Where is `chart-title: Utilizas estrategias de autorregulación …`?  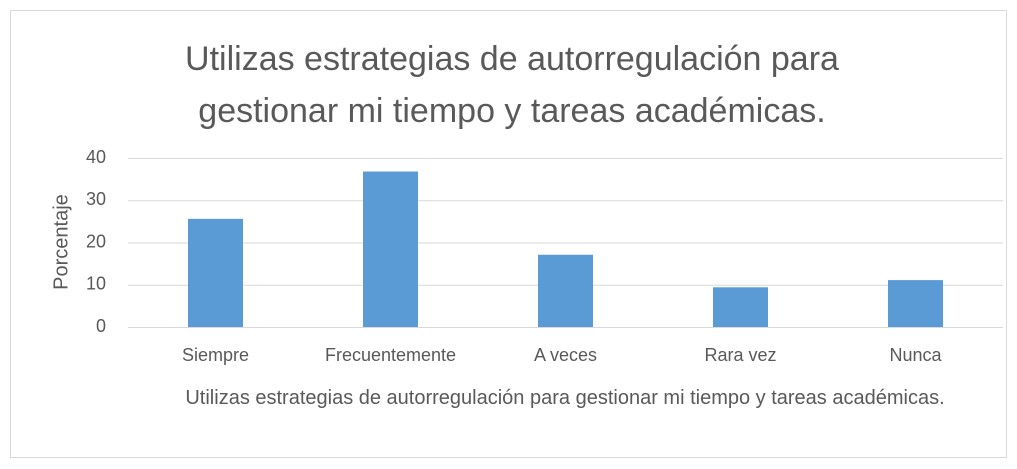 chart-title: Utilizas estrategias de autorregulación … is located at coordinates (512, 85).